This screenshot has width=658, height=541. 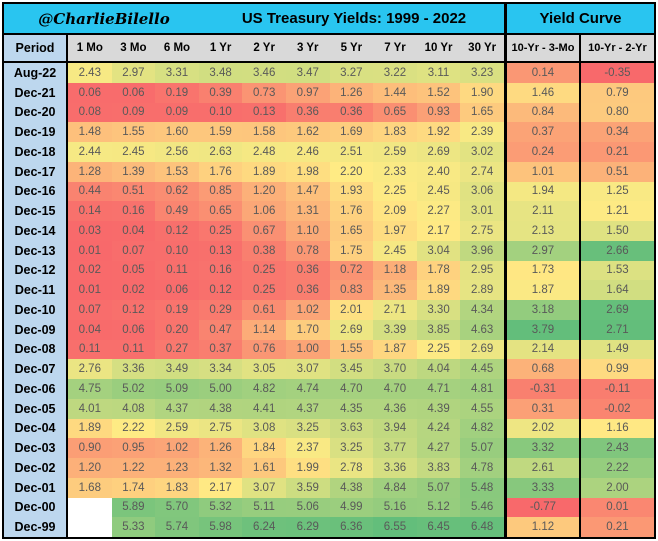 What do you see at coordinates (482, 527) in the screenshot?
I see `yield-cell: 6.48` at bounding box center [482, 527].